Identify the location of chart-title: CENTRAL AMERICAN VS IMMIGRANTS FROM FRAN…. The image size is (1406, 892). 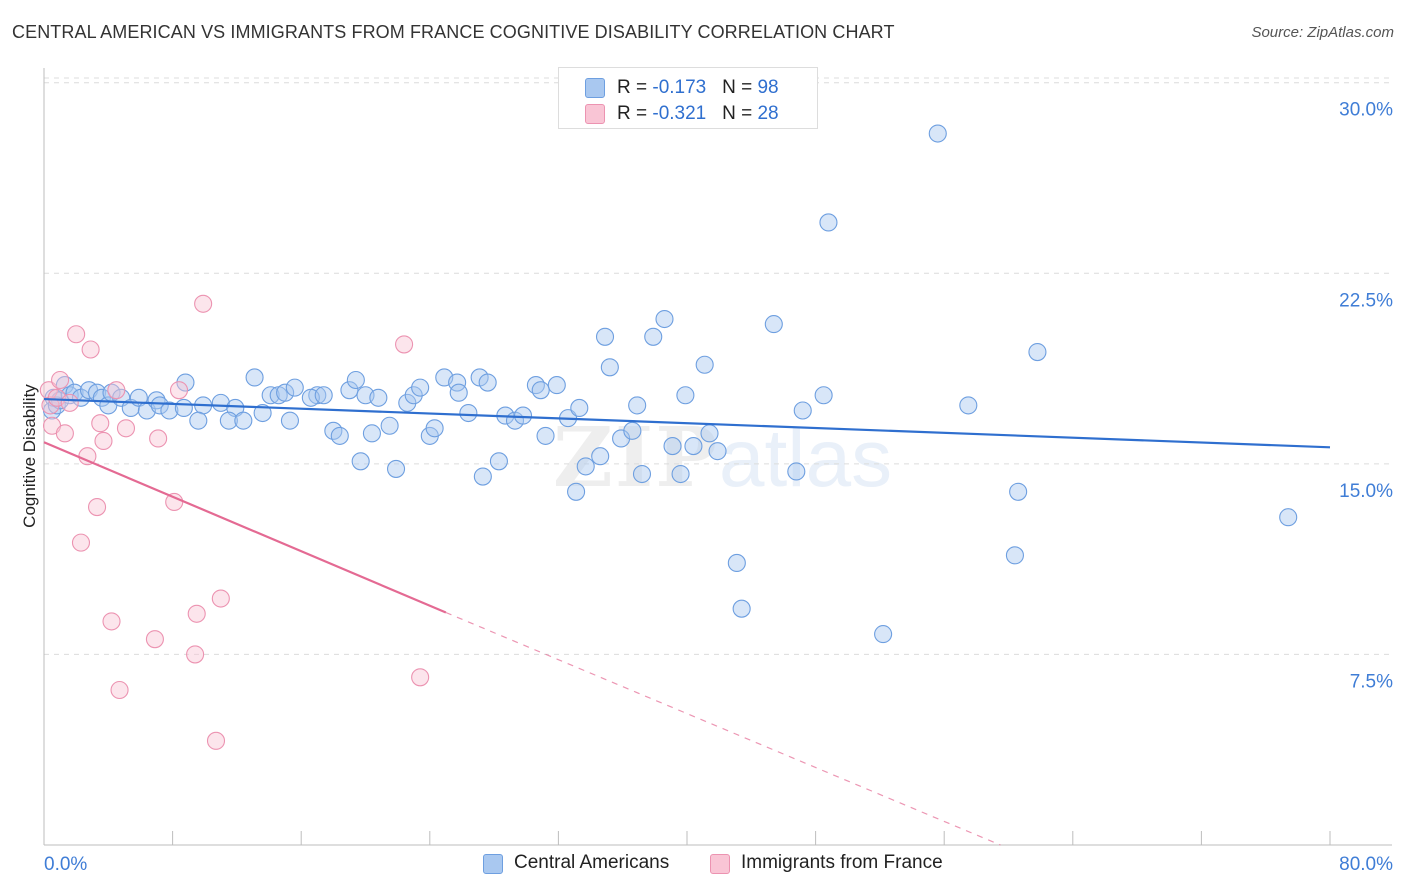
(453, 32).